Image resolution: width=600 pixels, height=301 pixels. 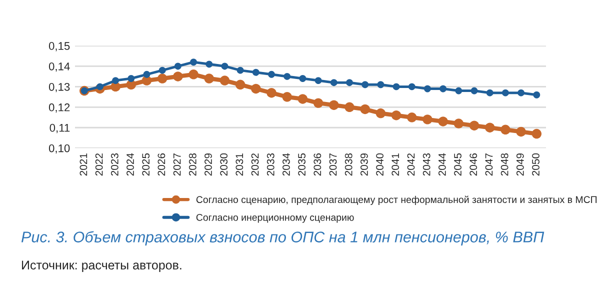 What do you see at coordinates (489, 164) in the screenshot?
I see `x-tick-label: 2047` at bounding box center [489, 164].